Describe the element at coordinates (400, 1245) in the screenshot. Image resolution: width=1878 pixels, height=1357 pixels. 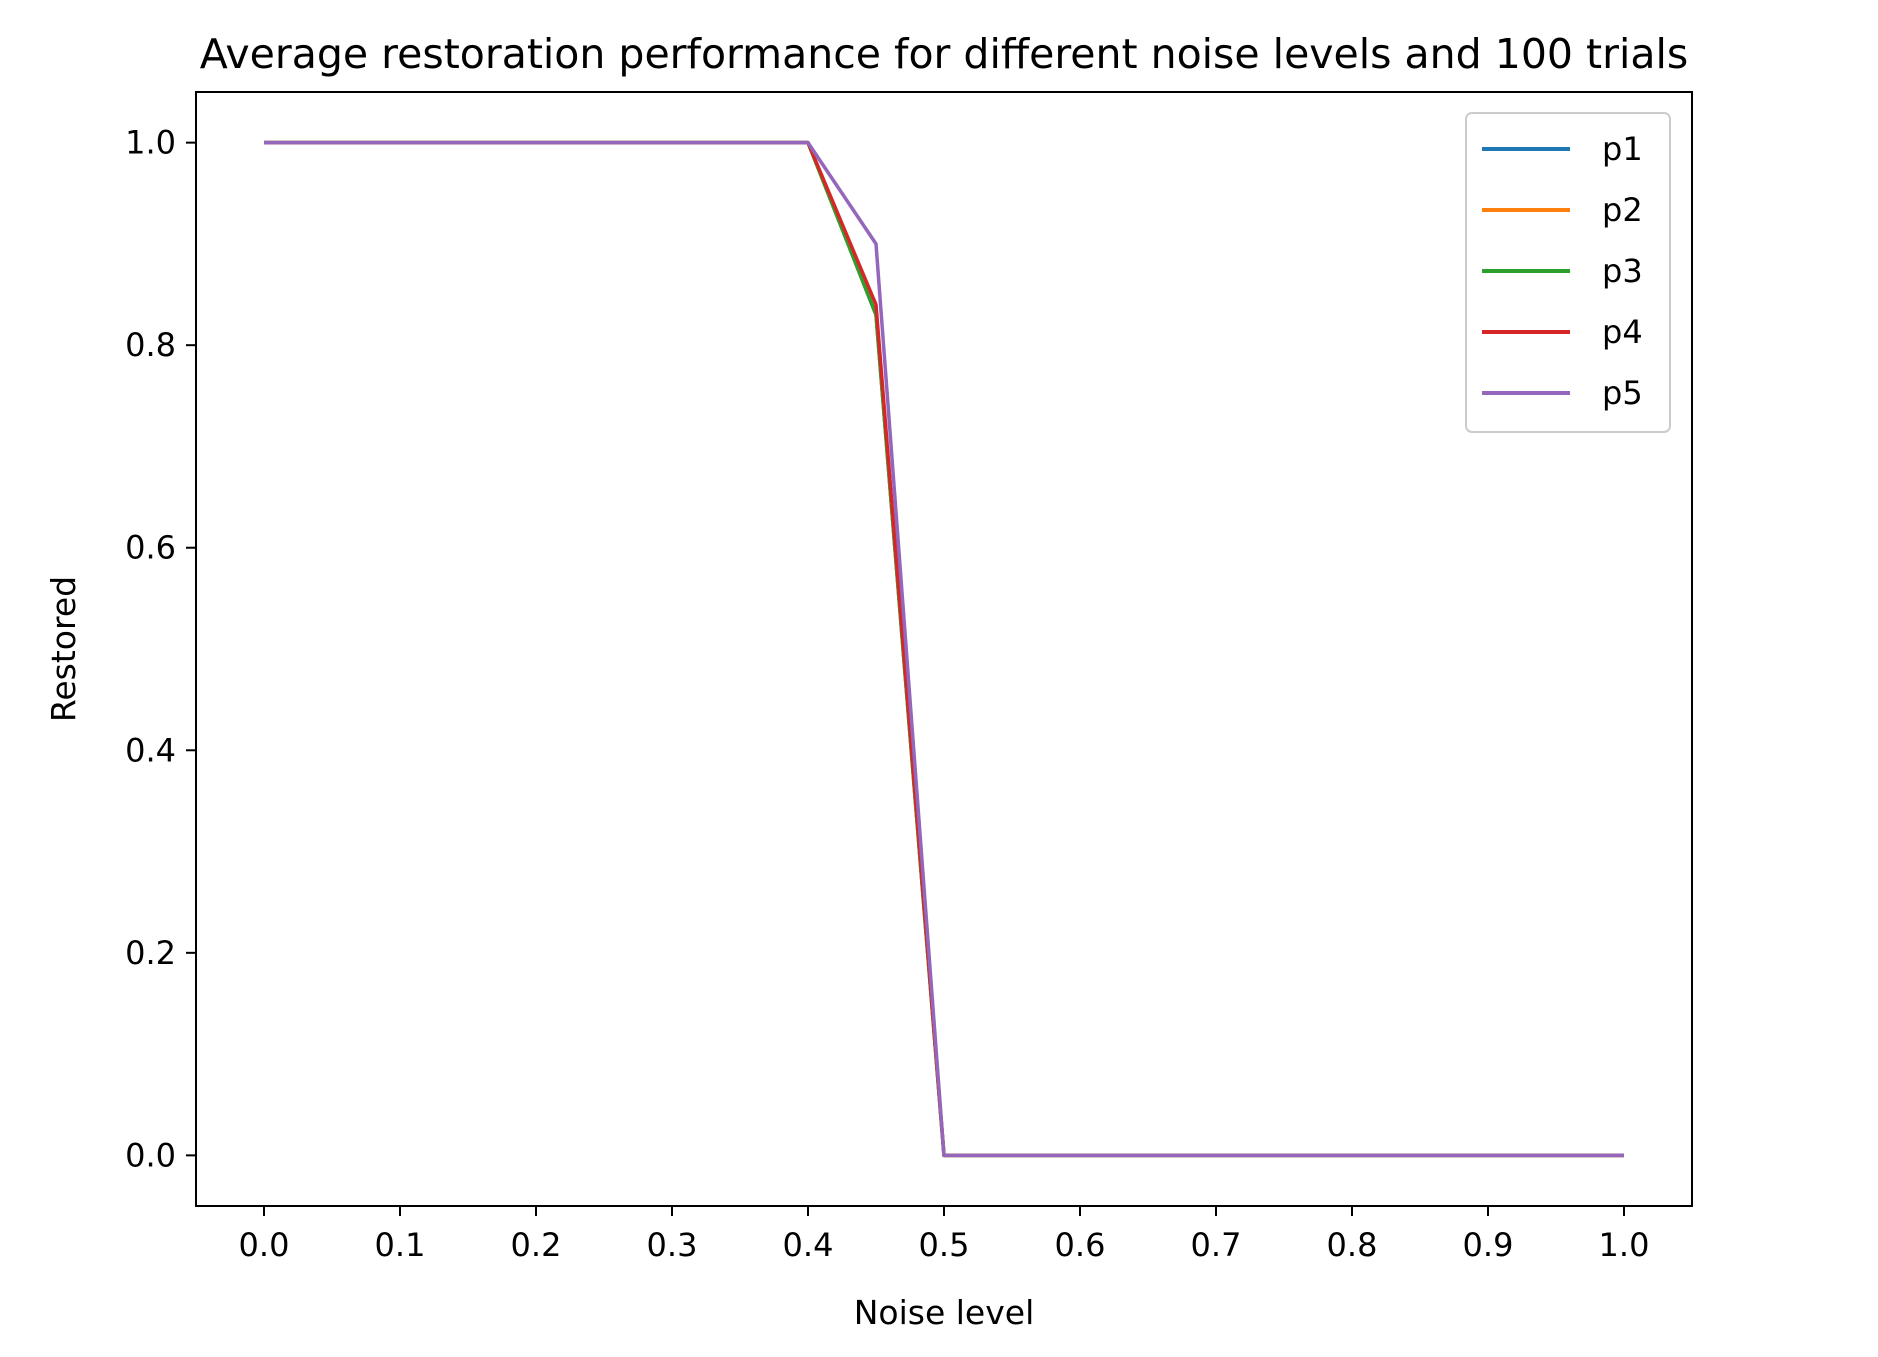
I see `x-tick-label: 0.1` at that location.